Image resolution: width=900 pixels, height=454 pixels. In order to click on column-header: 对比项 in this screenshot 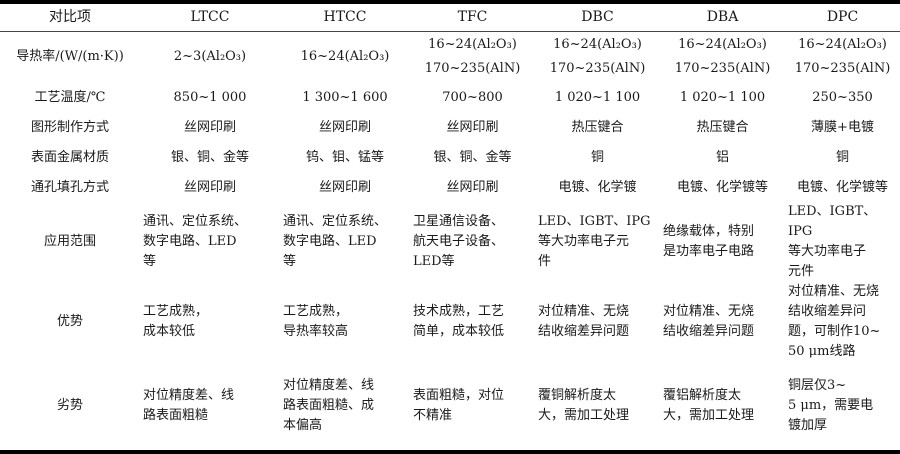, I will do `click(70, 17)`.